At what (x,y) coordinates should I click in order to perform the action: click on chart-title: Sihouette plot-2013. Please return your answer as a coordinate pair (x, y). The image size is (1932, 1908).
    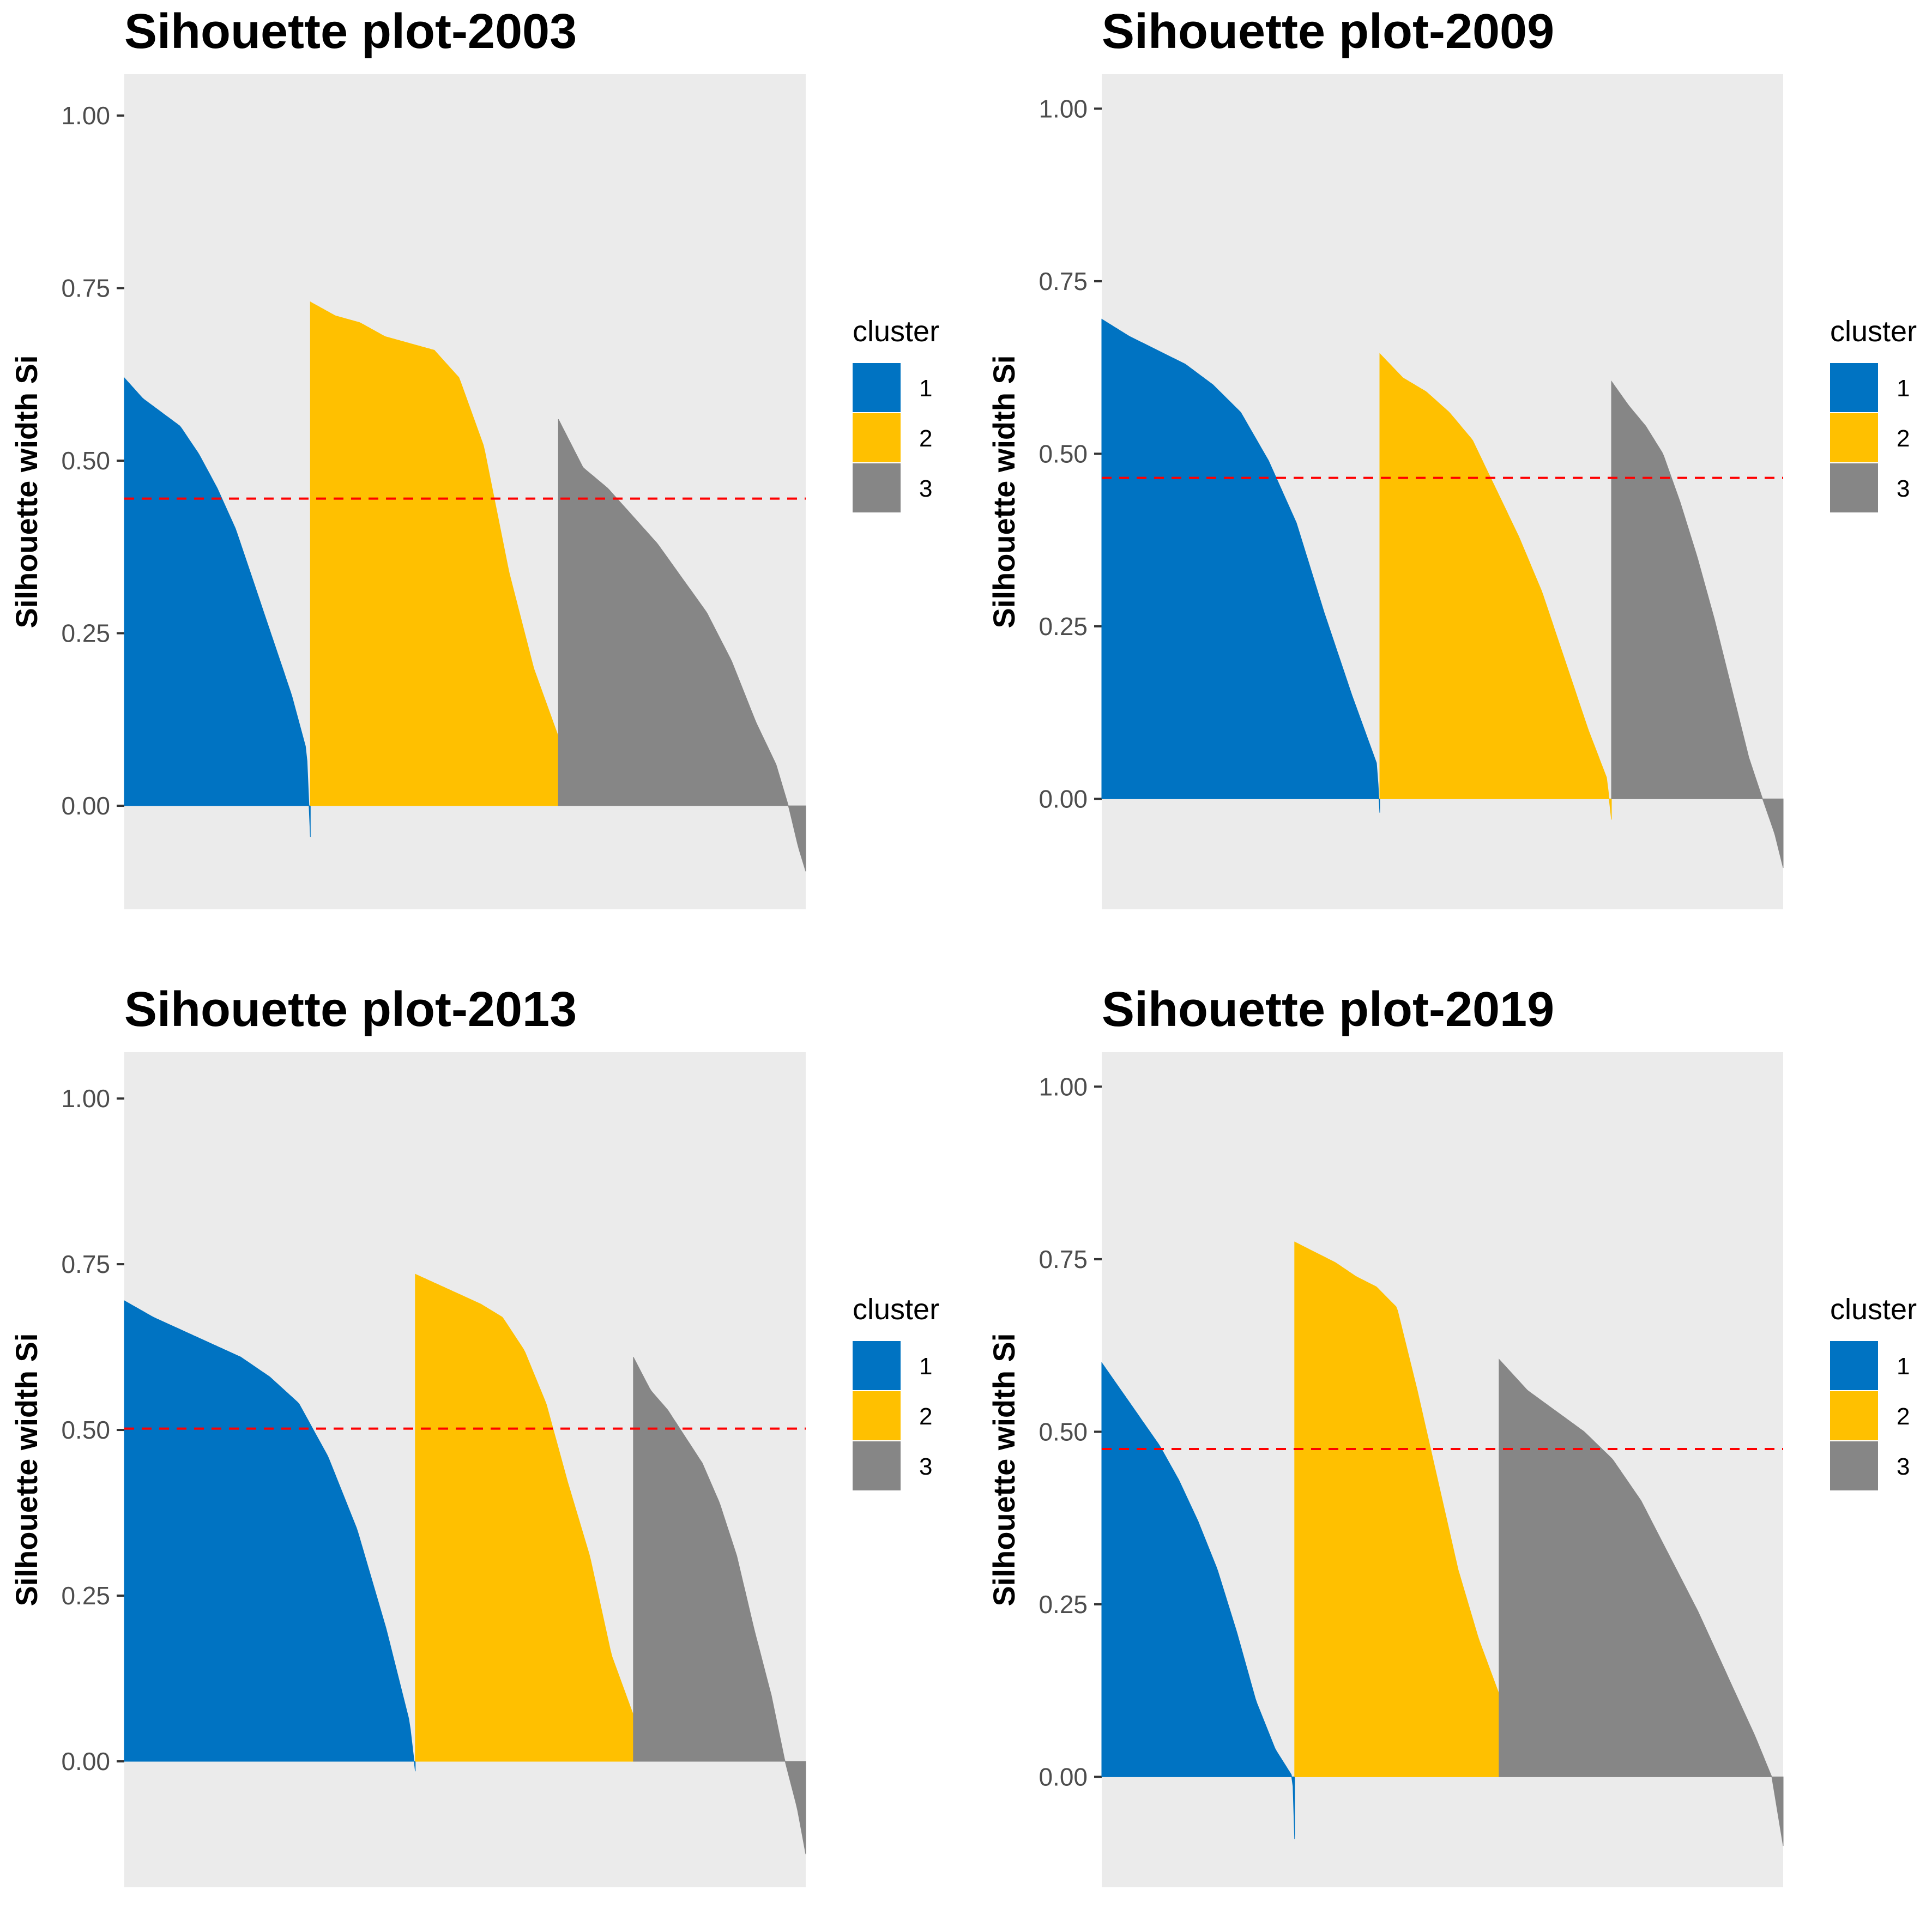
    Looking at the image, I should click on (350, 1009).